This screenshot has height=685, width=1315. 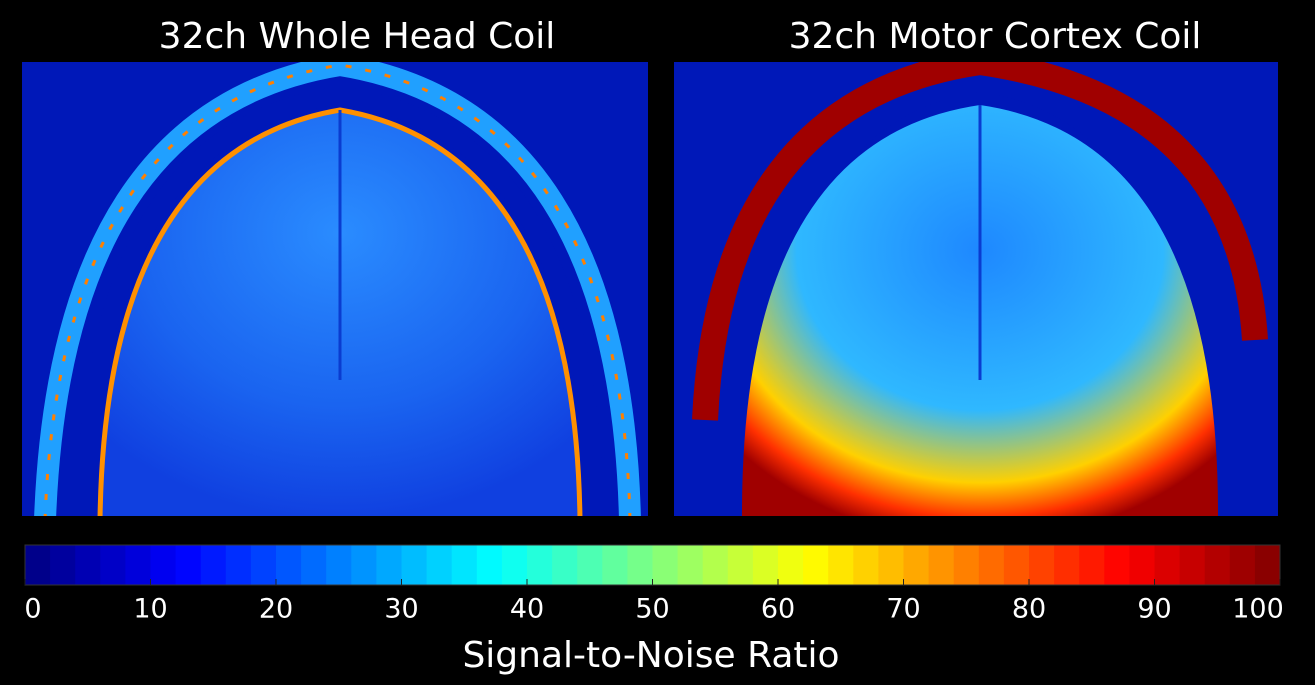 I want to click on panel-title: 32ch Whole Head Coil, so click(x=357, y=36).